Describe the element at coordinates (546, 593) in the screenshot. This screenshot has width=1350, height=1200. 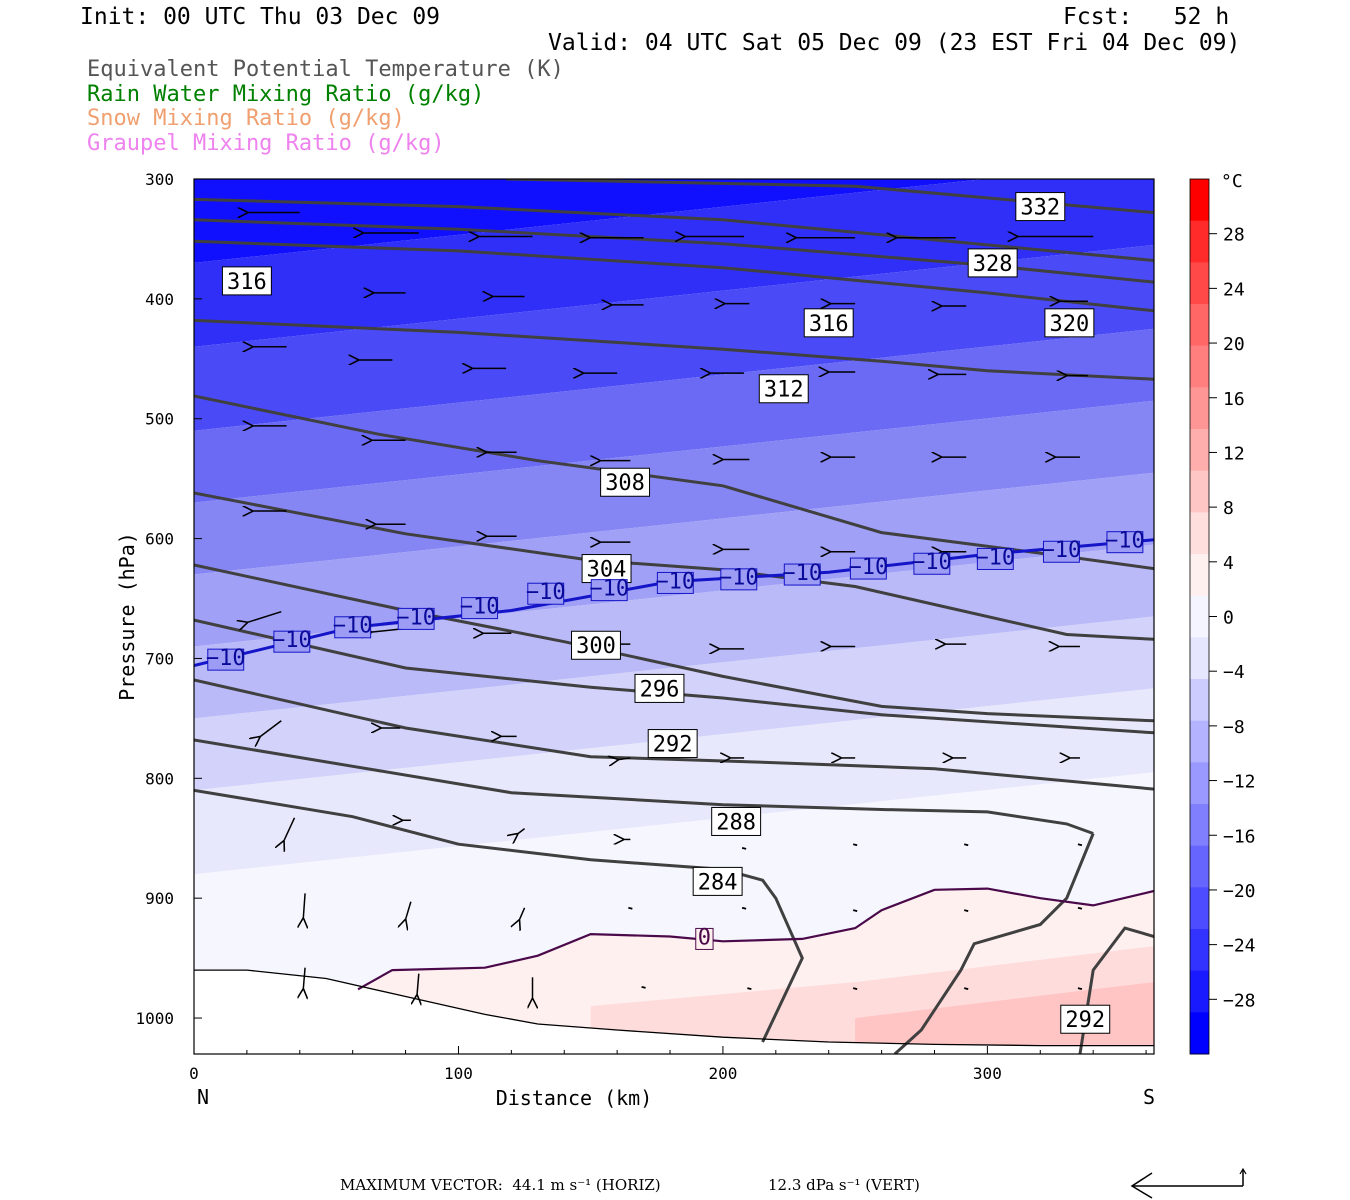
I see `isotherm-minus10-label-5-box` at that location.